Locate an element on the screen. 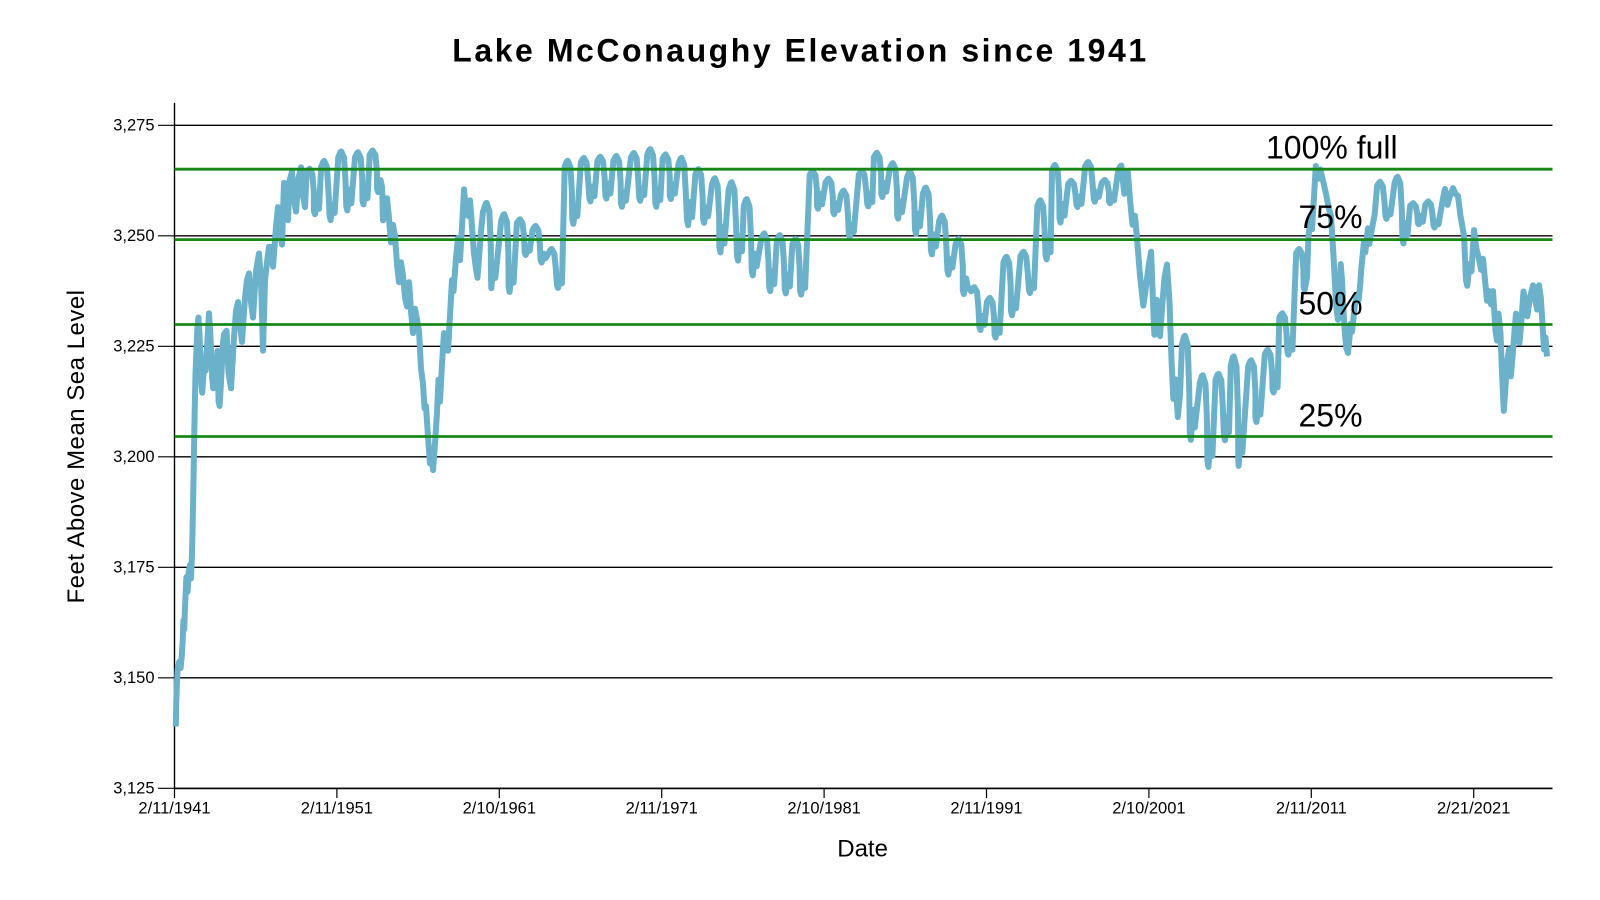 Image resolution: width=1600 pixels, height=900 pixels. svg-text: 3,175 is located at coordinates (133, 567).